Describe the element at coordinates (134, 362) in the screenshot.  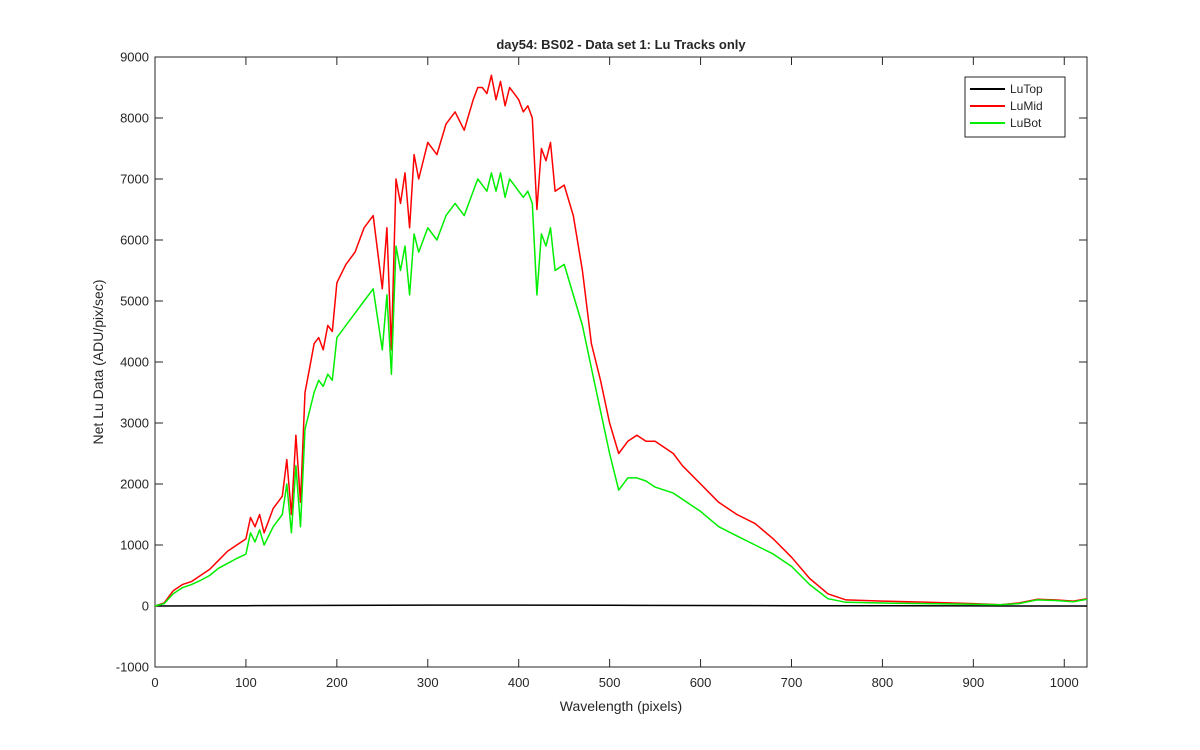
I see `y-tick-label: 4000` at that location.